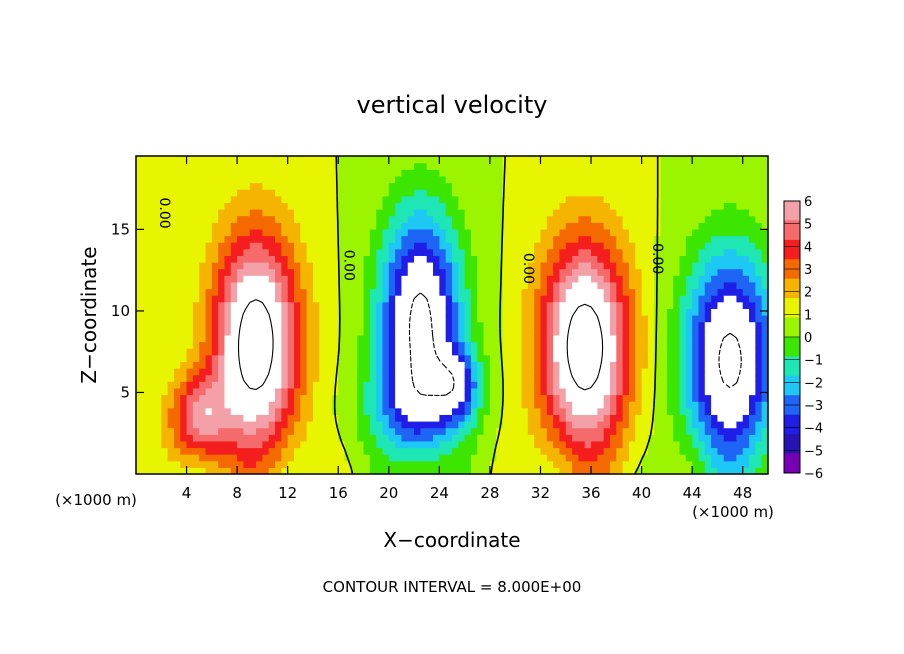 This screenshot has height=654, width=904. I want to click on x-unit-right: (×1000 m), so click(733, 512).